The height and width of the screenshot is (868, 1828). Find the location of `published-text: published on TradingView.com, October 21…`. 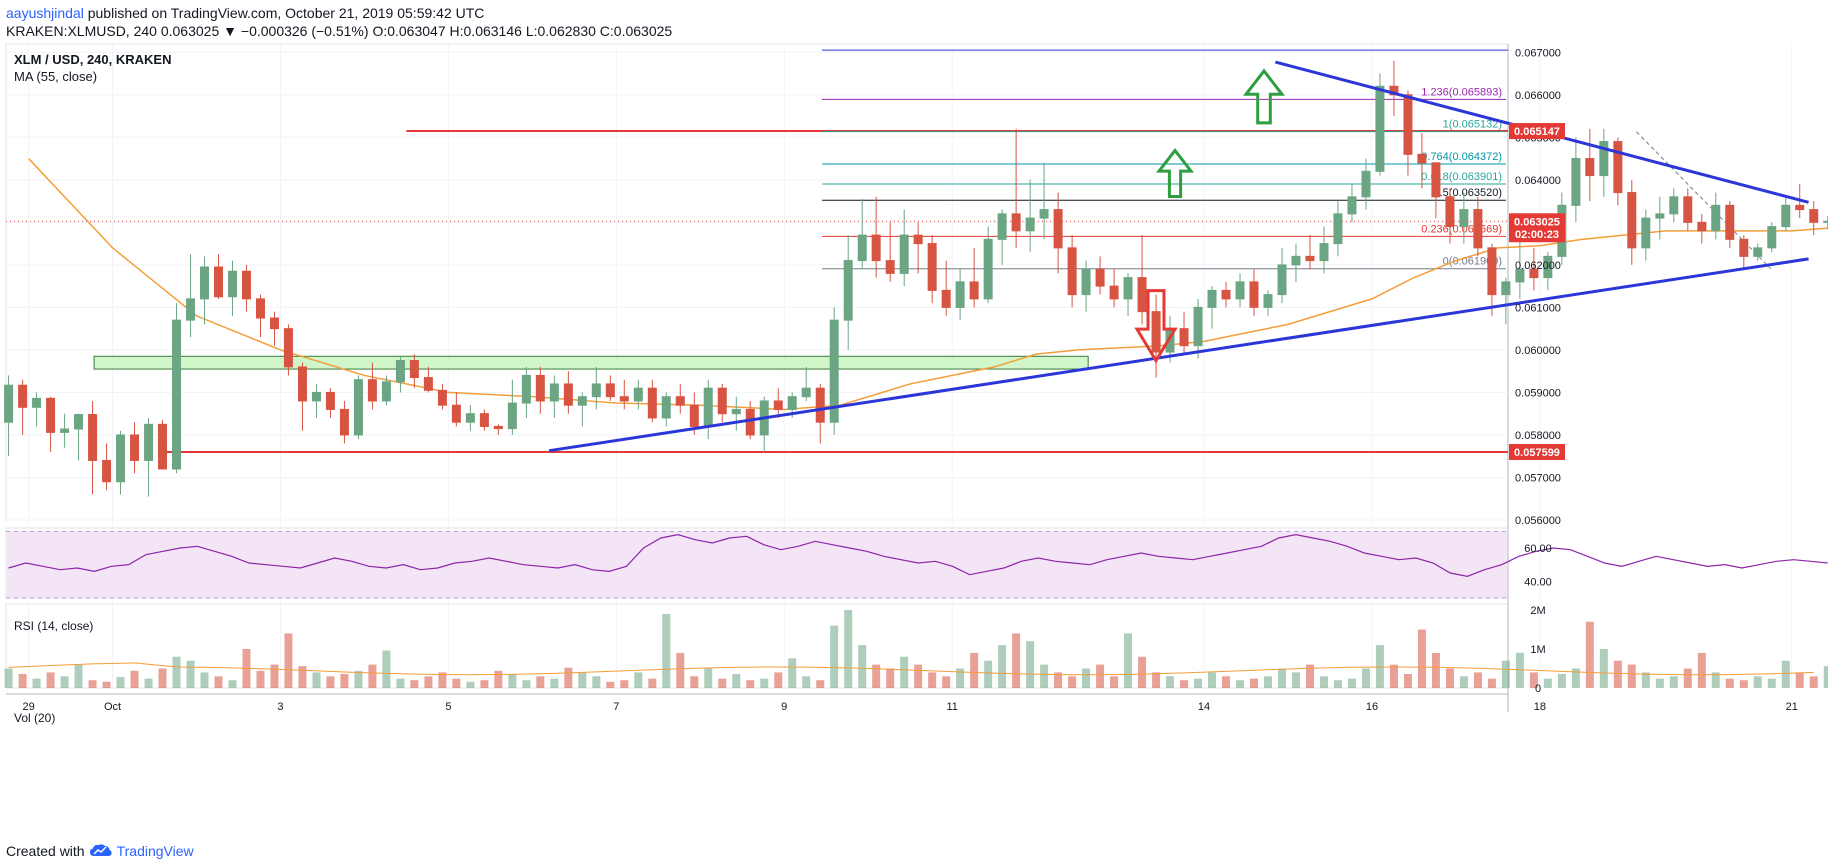

published-text: published on TradingView.com, October 21… is located at coordinates (286, 13).